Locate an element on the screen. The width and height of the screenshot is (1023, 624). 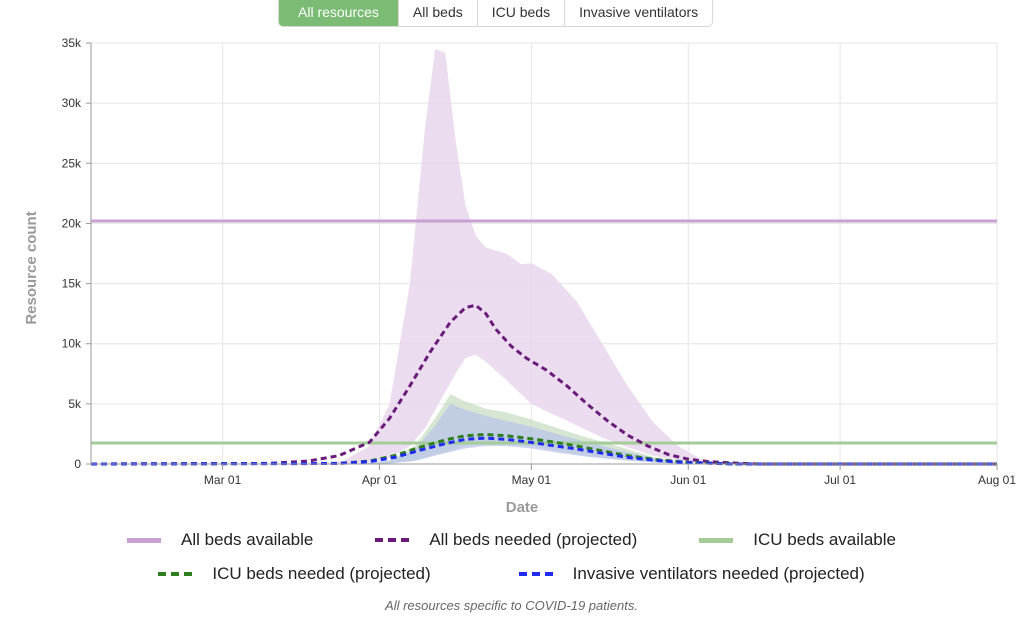
legend-label: ICU beds needed (projected) is located at coordinates (321, 573).